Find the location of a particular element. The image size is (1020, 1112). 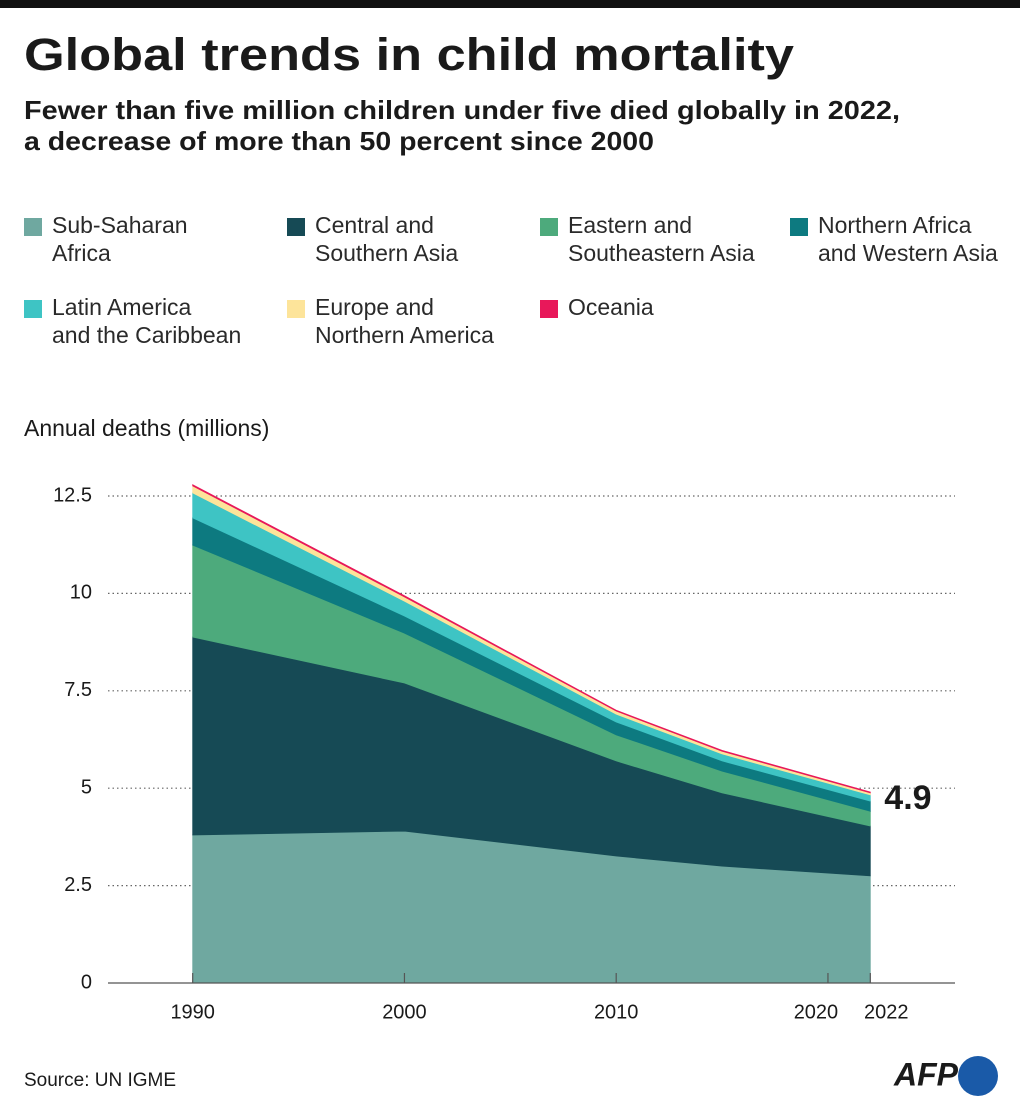

source: Source: UN IGME is located at coordinates (100, 1080).